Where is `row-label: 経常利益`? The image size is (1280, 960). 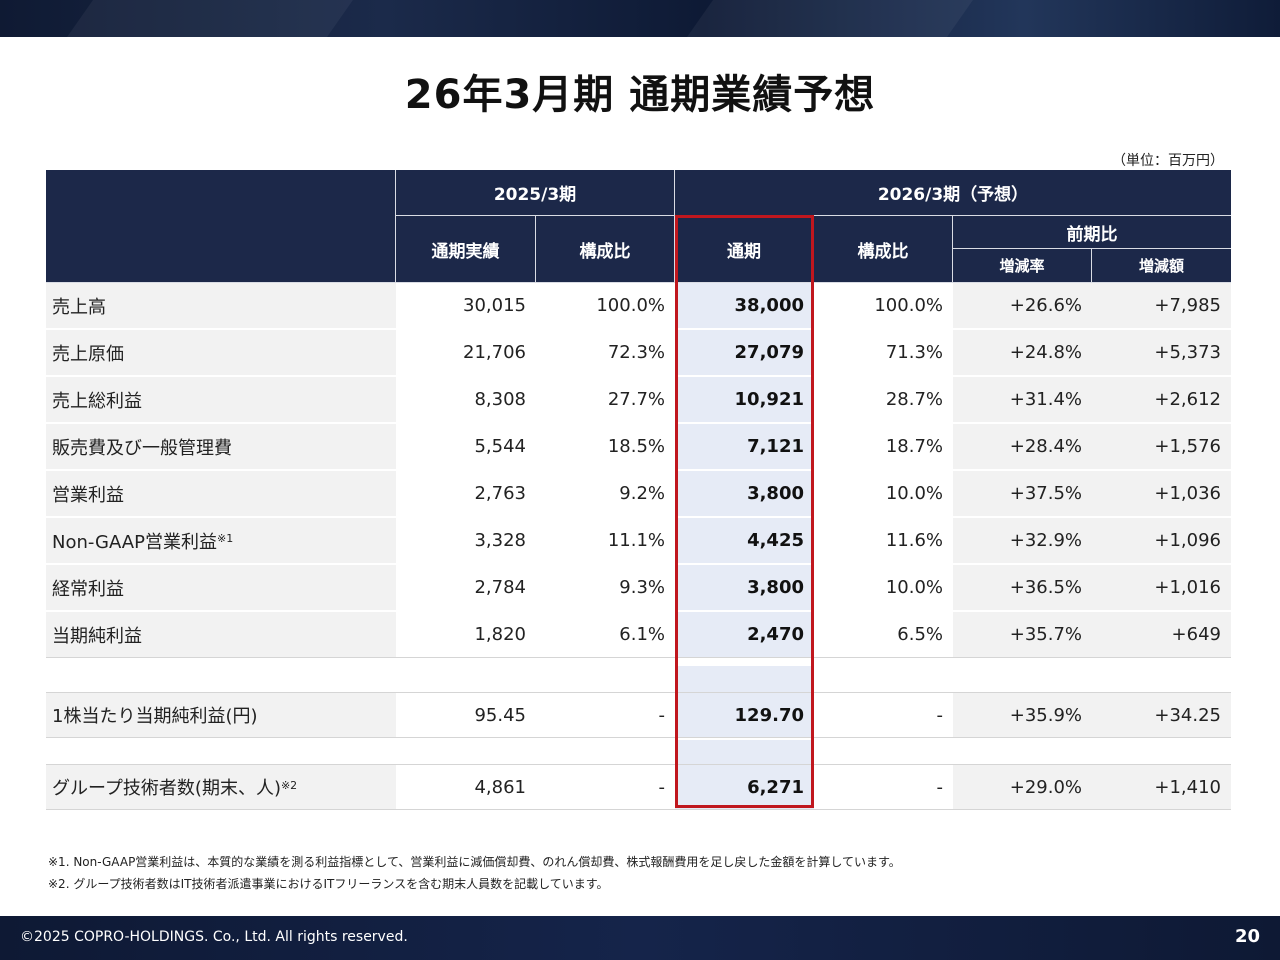
row-label: 経常利益 is located at coordinates (221, 588).